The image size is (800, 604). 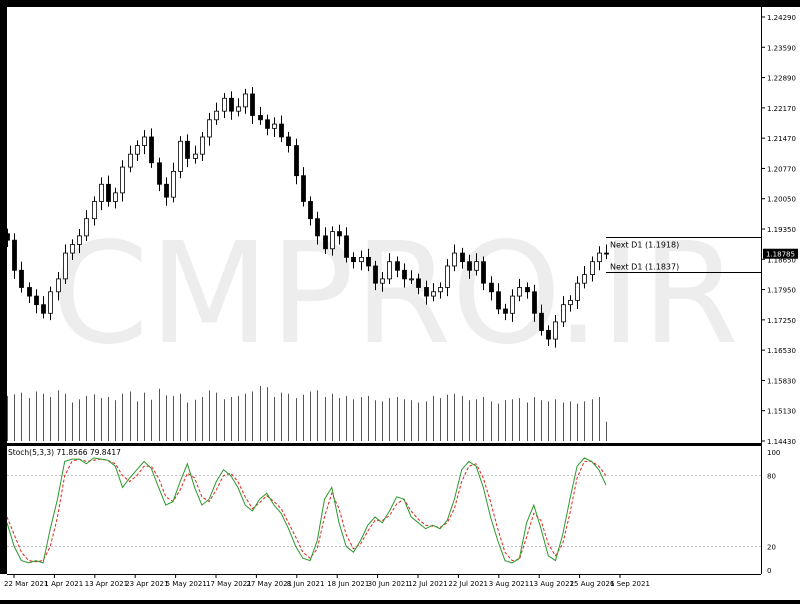 What do you see at coordinates (468, 584) in the screenshot?
I see `date-tick: 22 Jul 2021` at bounding box center [468, 584].